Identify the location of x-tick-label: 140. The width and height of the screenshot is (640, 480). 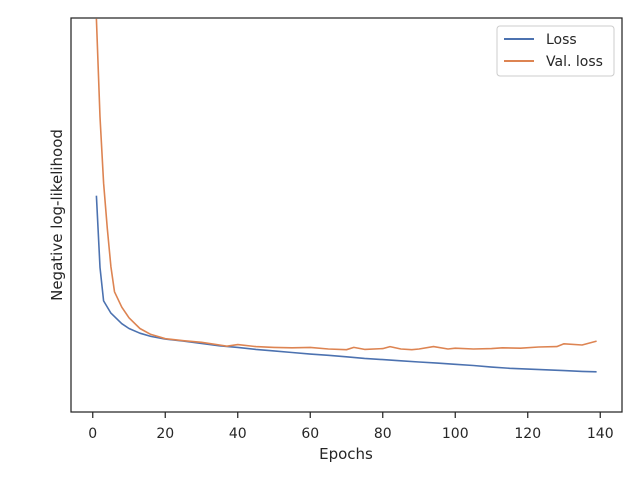
(600, 434).